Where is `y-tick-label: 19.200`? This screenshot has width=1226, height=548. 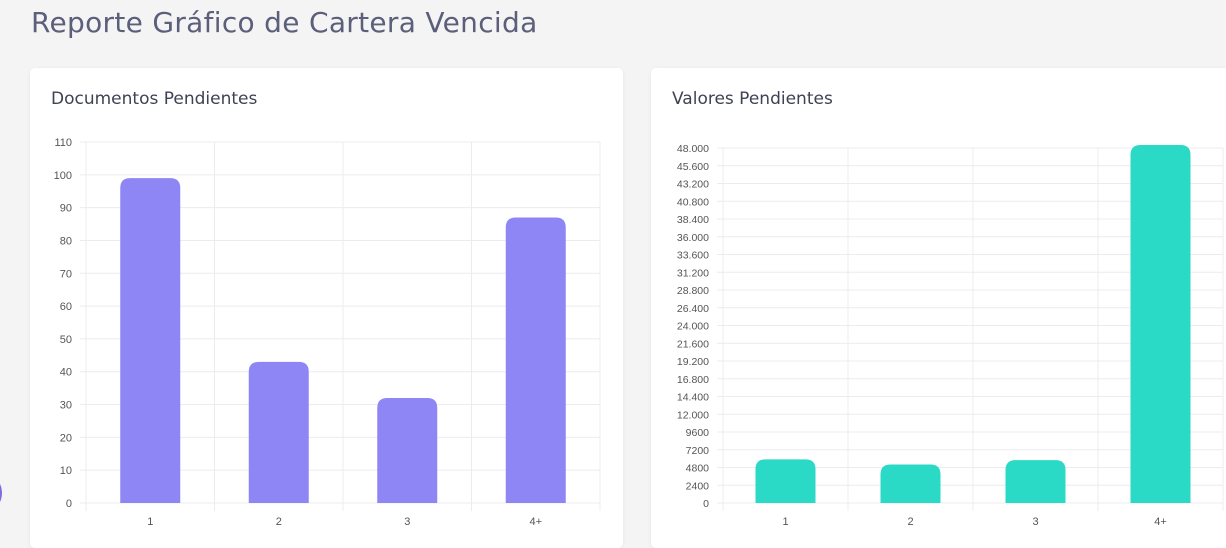
y-tick-label: 19.200 is located at coordinates (693, 362).